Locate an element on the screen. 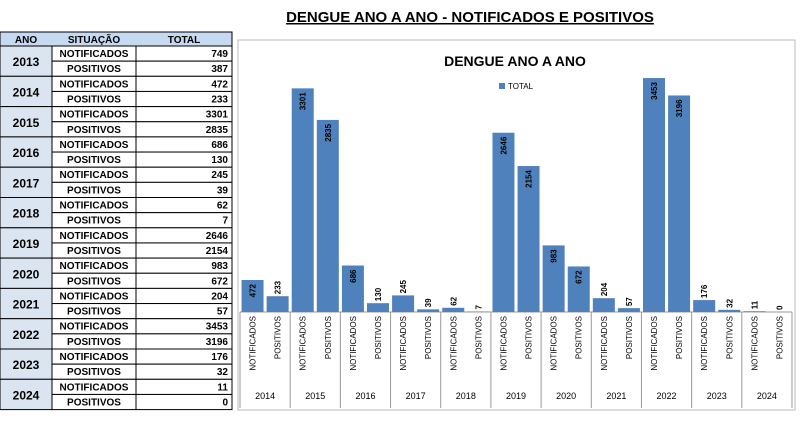 The height and width of the screenshot is (422, 800). value-label: 3196 is located at coordinates (679, 108).